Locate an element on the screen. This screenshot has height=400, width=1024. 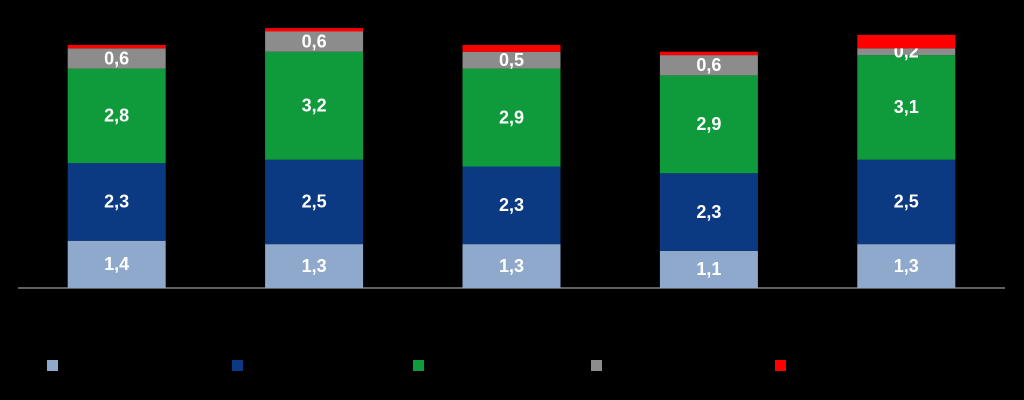
data-label: 0,5 is located at coordinates (511, 60).